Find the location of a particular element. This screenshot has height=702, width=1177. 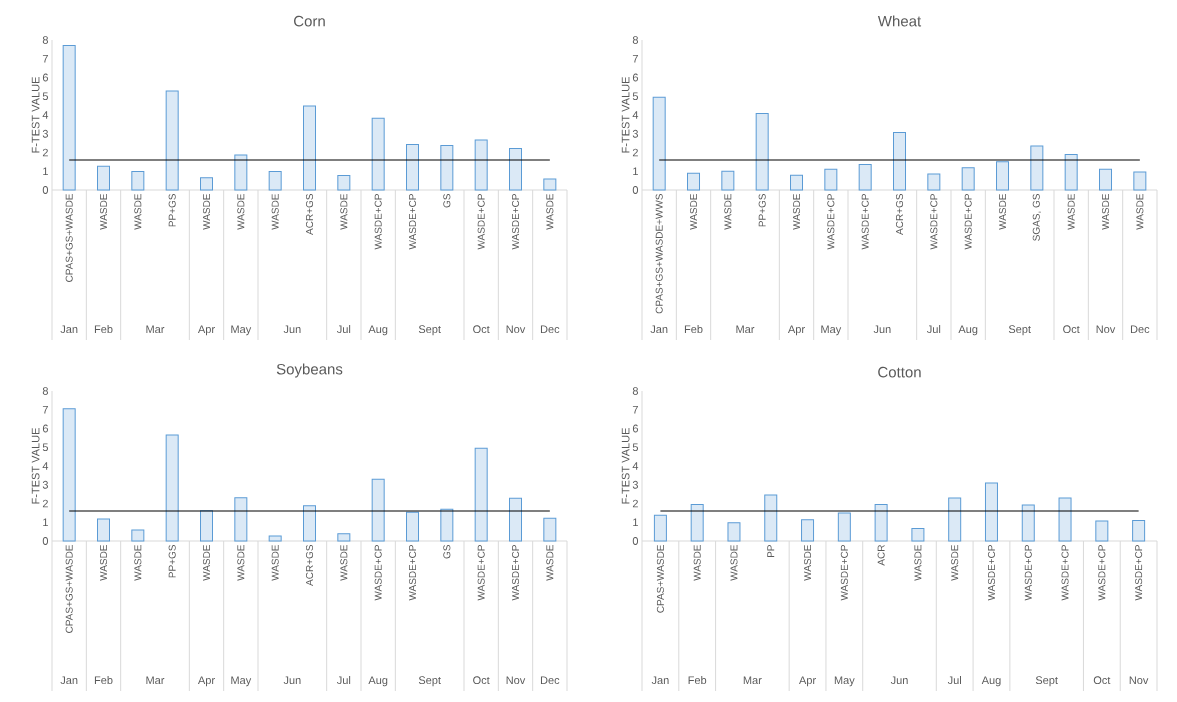

text: Jun is located at coordinates (292, 329).